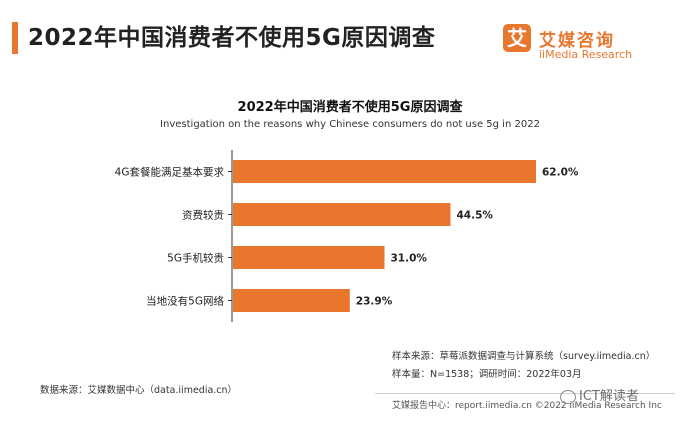 The image size is (700, 425). What do you see at coordinates (568, 396) in the screenshot?
I see `wechat-icon` at bounding box center [568, 396].